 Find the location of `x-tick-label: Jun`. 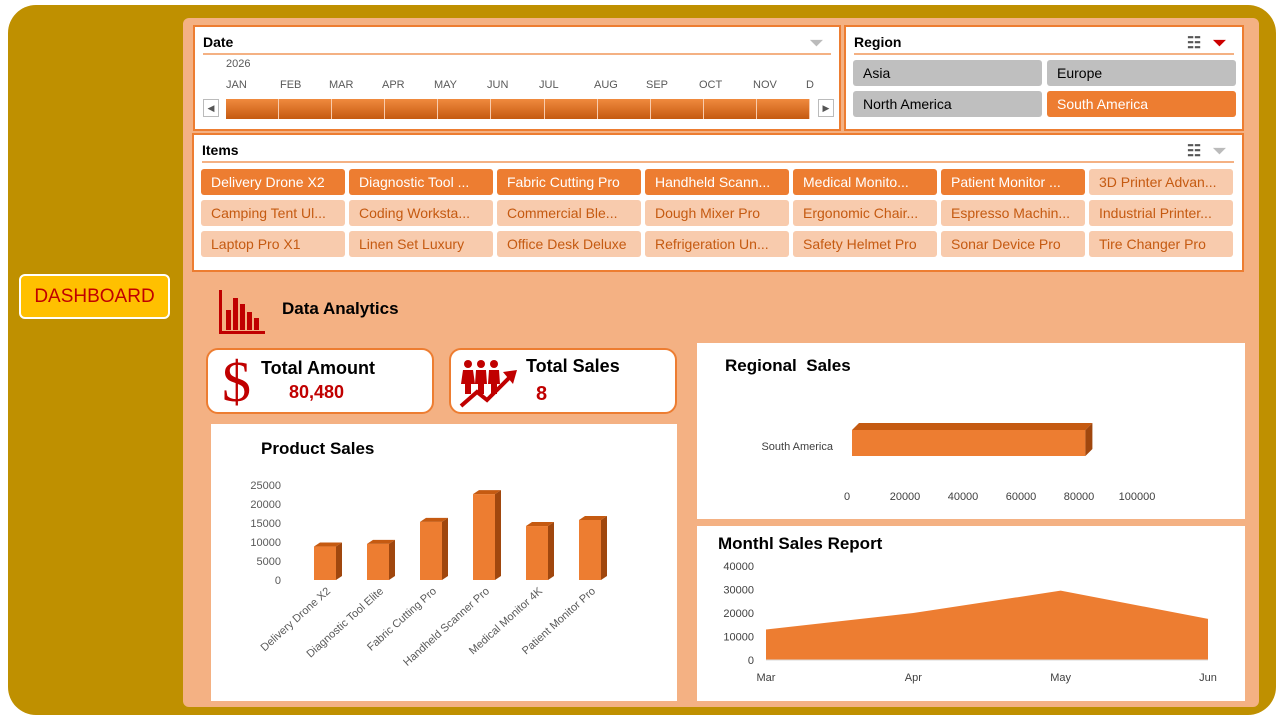

x-tick-label: Jun is located at coordinates (1208, 678).